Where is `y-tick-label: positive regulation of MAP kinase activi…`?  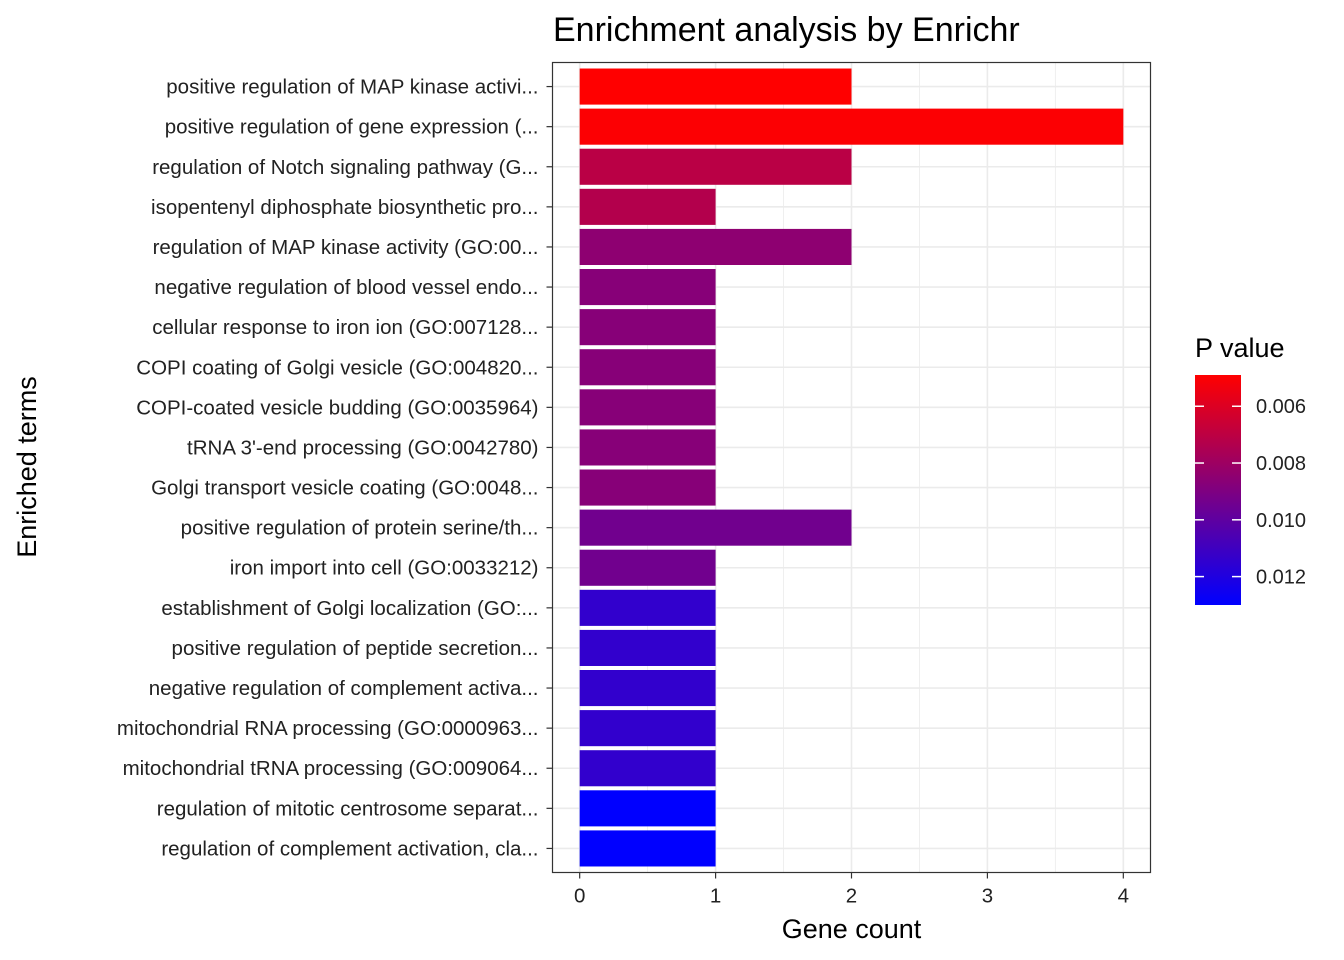
y-tick-label: positive regulation of MAP kinase activi… is located at coordinates (352, 87).